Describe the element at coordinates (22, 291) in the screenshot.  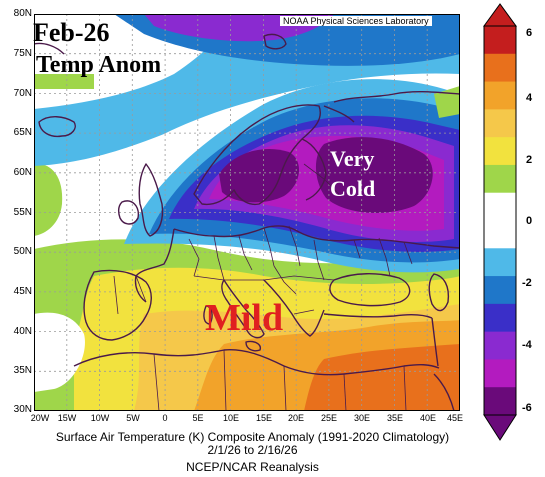
I see `lat-label: 45N` at that location.